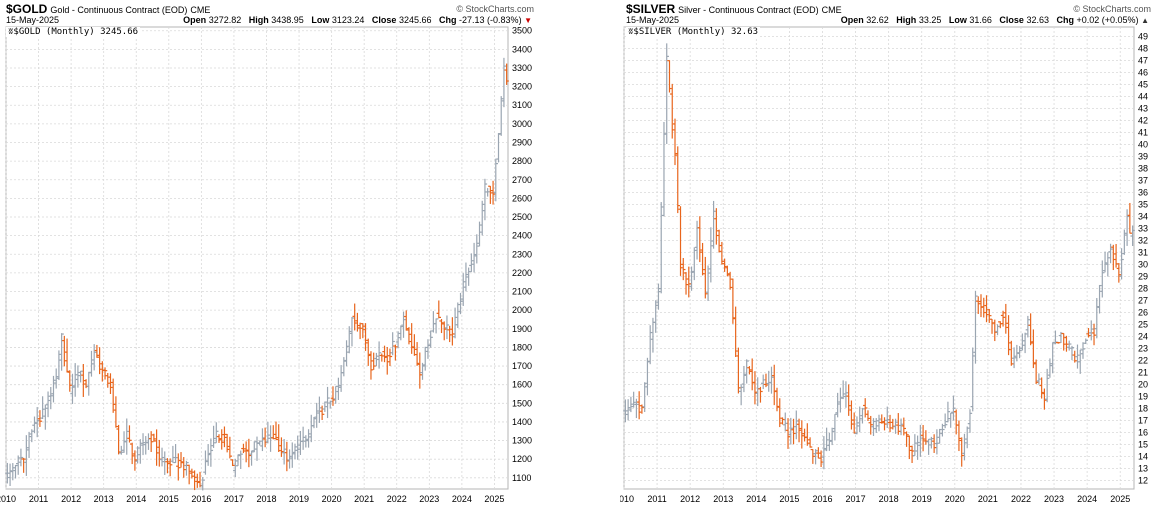 This screenshot has height=507, width=1157. I want to click on legend-icon: ʬ, so click(11, 32).